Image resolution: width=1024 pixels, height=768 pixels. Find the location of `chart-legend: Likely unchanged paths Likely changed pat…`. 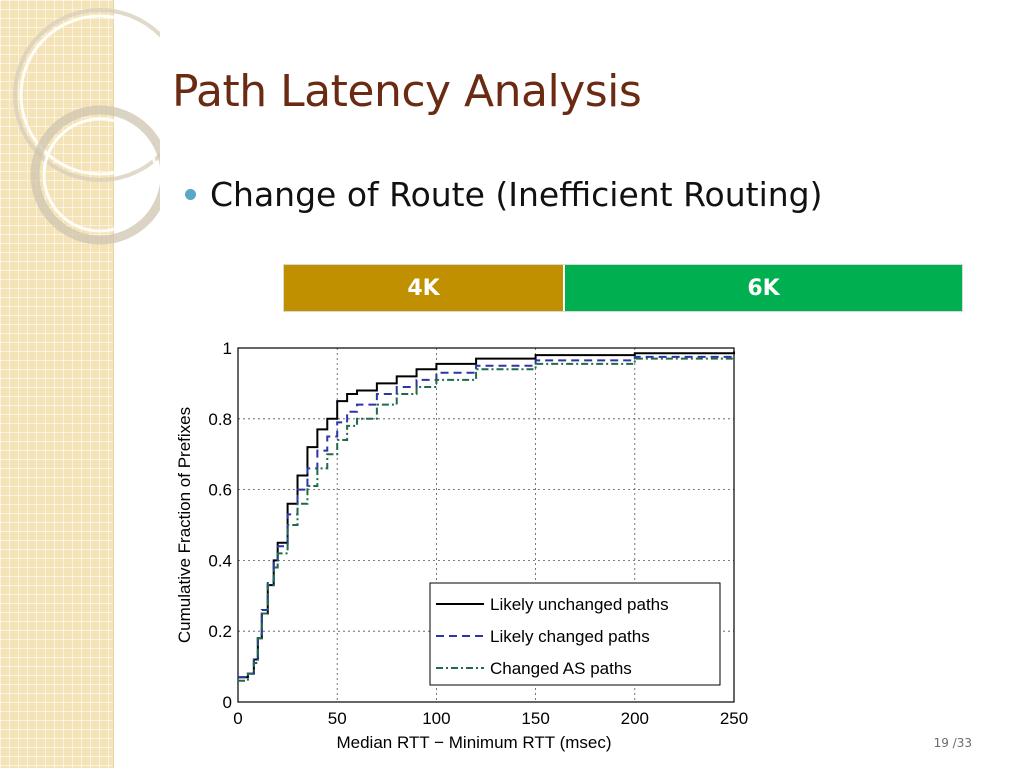

chart-legend: Likely unchanged paths Likely changed pat… is located at coordinates (575, 634).